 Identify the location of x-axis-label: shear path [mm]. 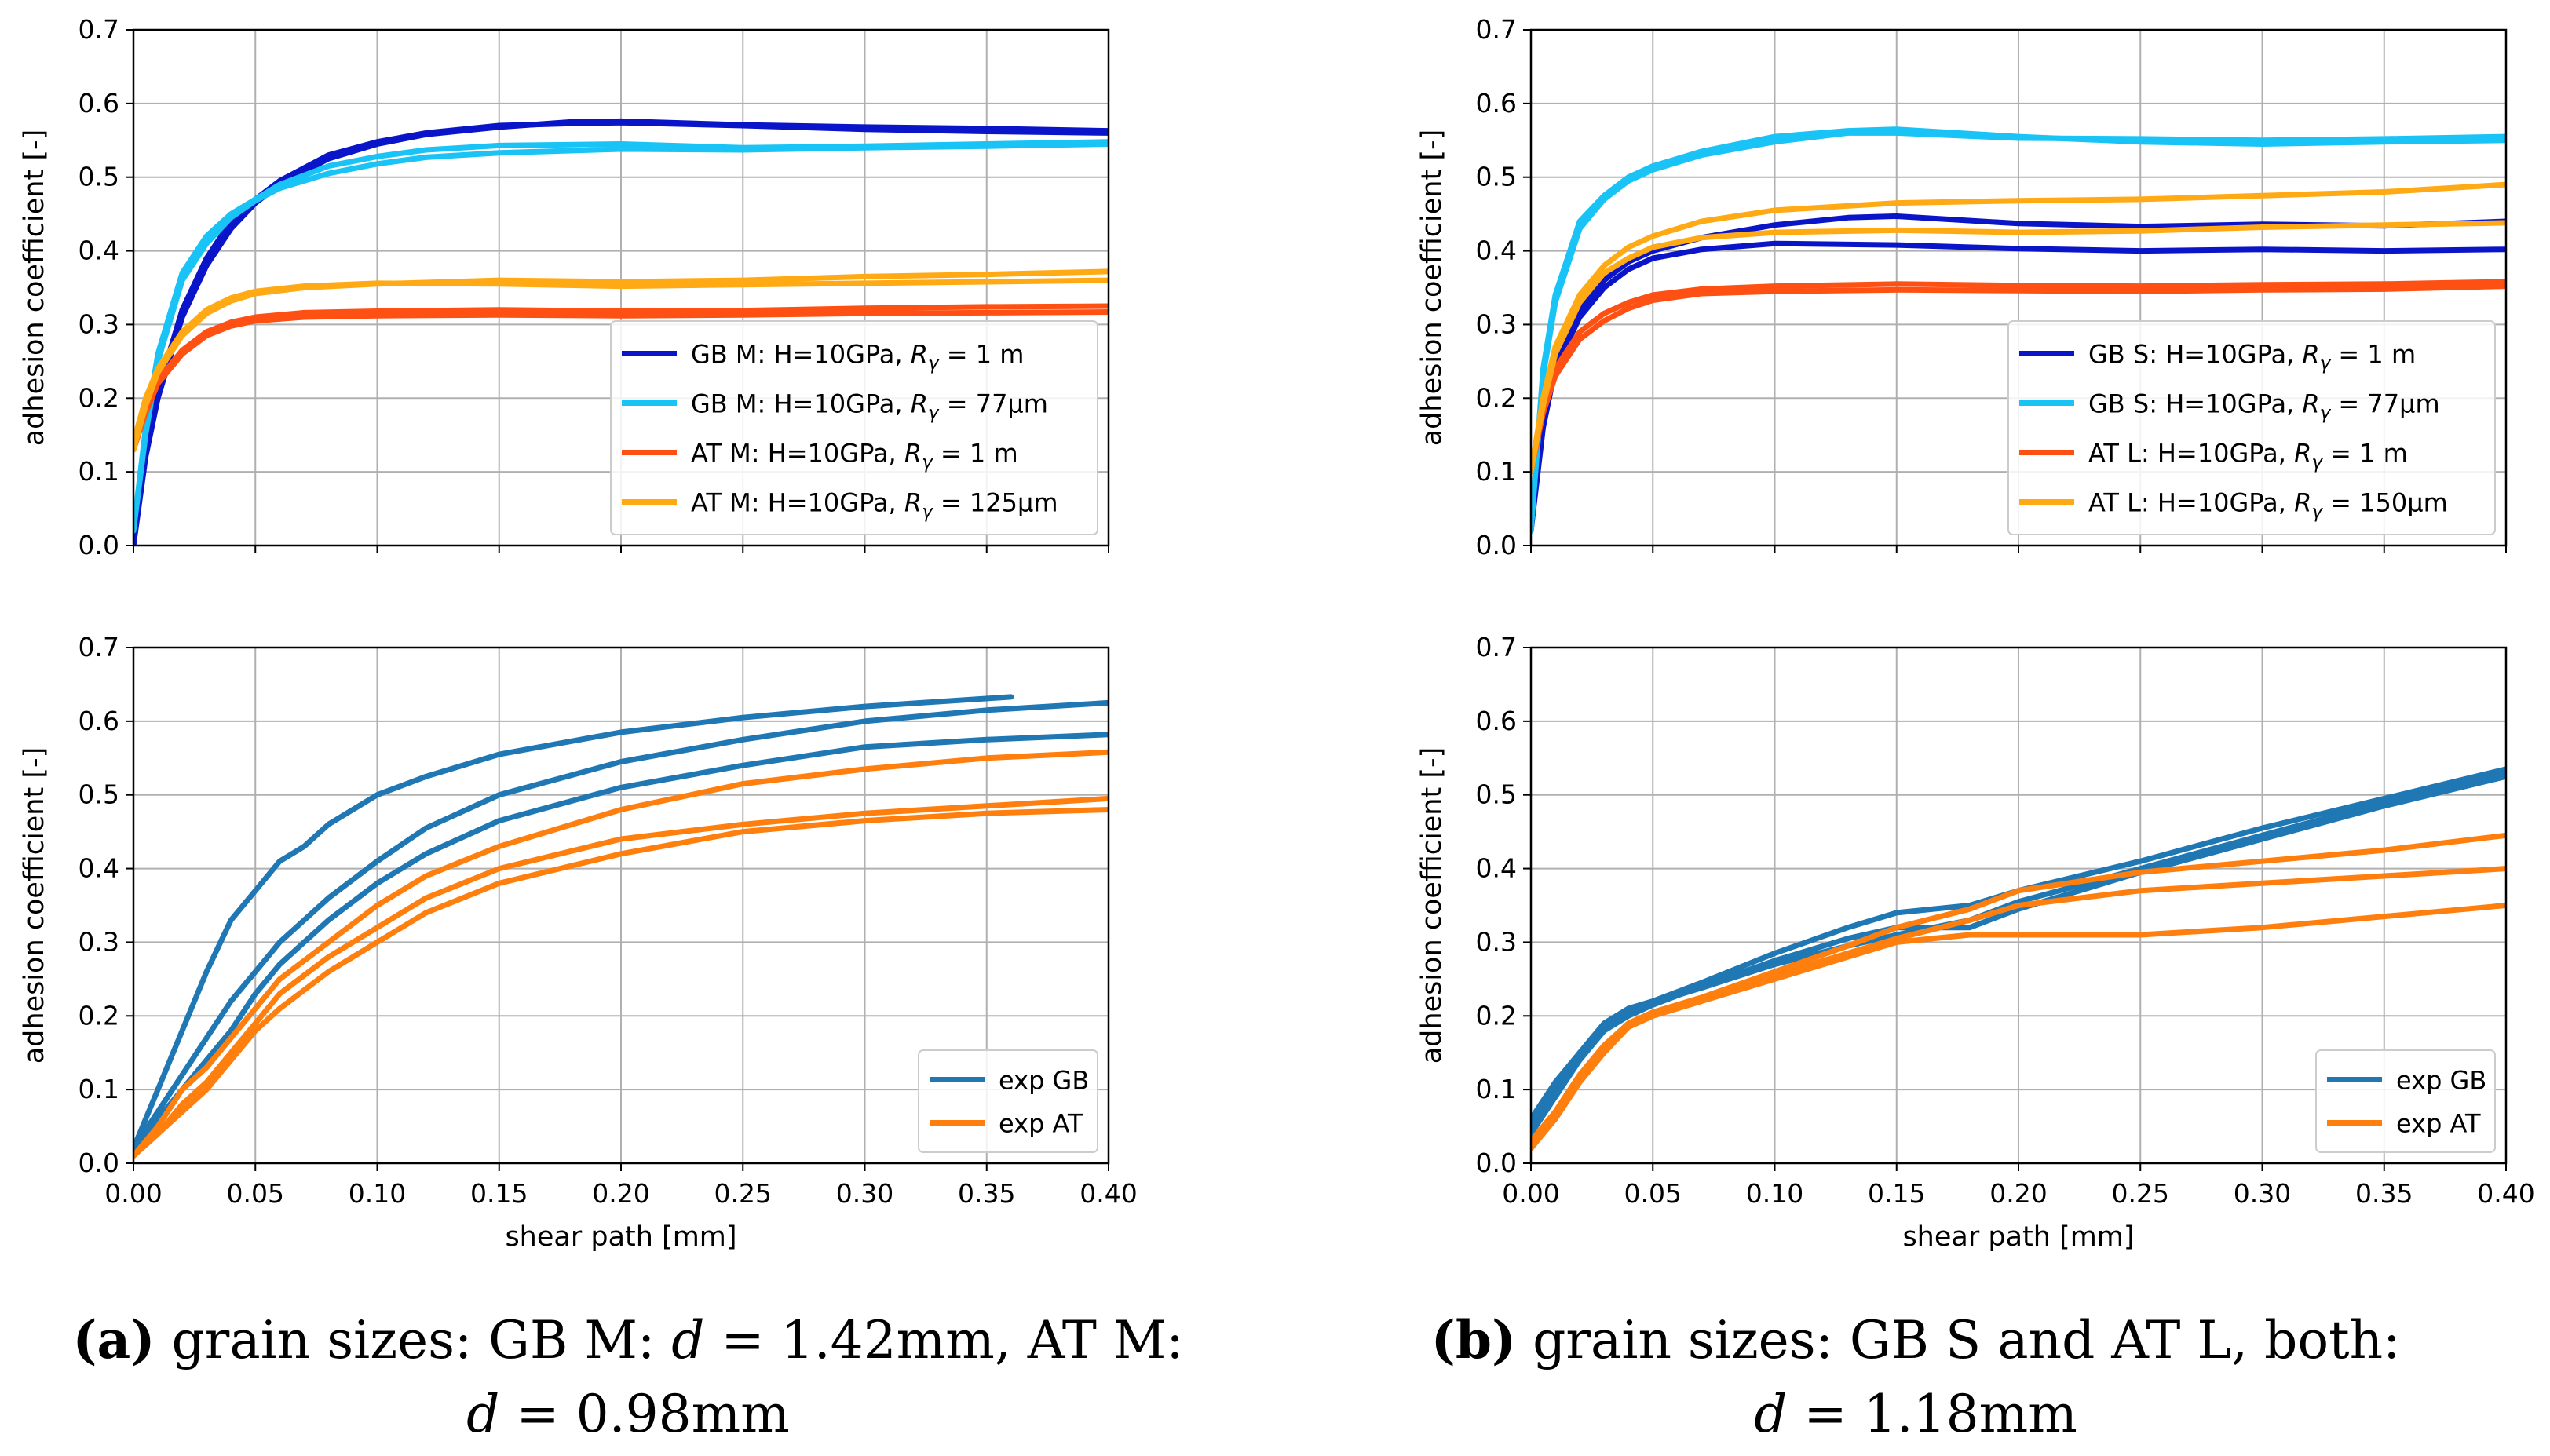
(2018, 1237).